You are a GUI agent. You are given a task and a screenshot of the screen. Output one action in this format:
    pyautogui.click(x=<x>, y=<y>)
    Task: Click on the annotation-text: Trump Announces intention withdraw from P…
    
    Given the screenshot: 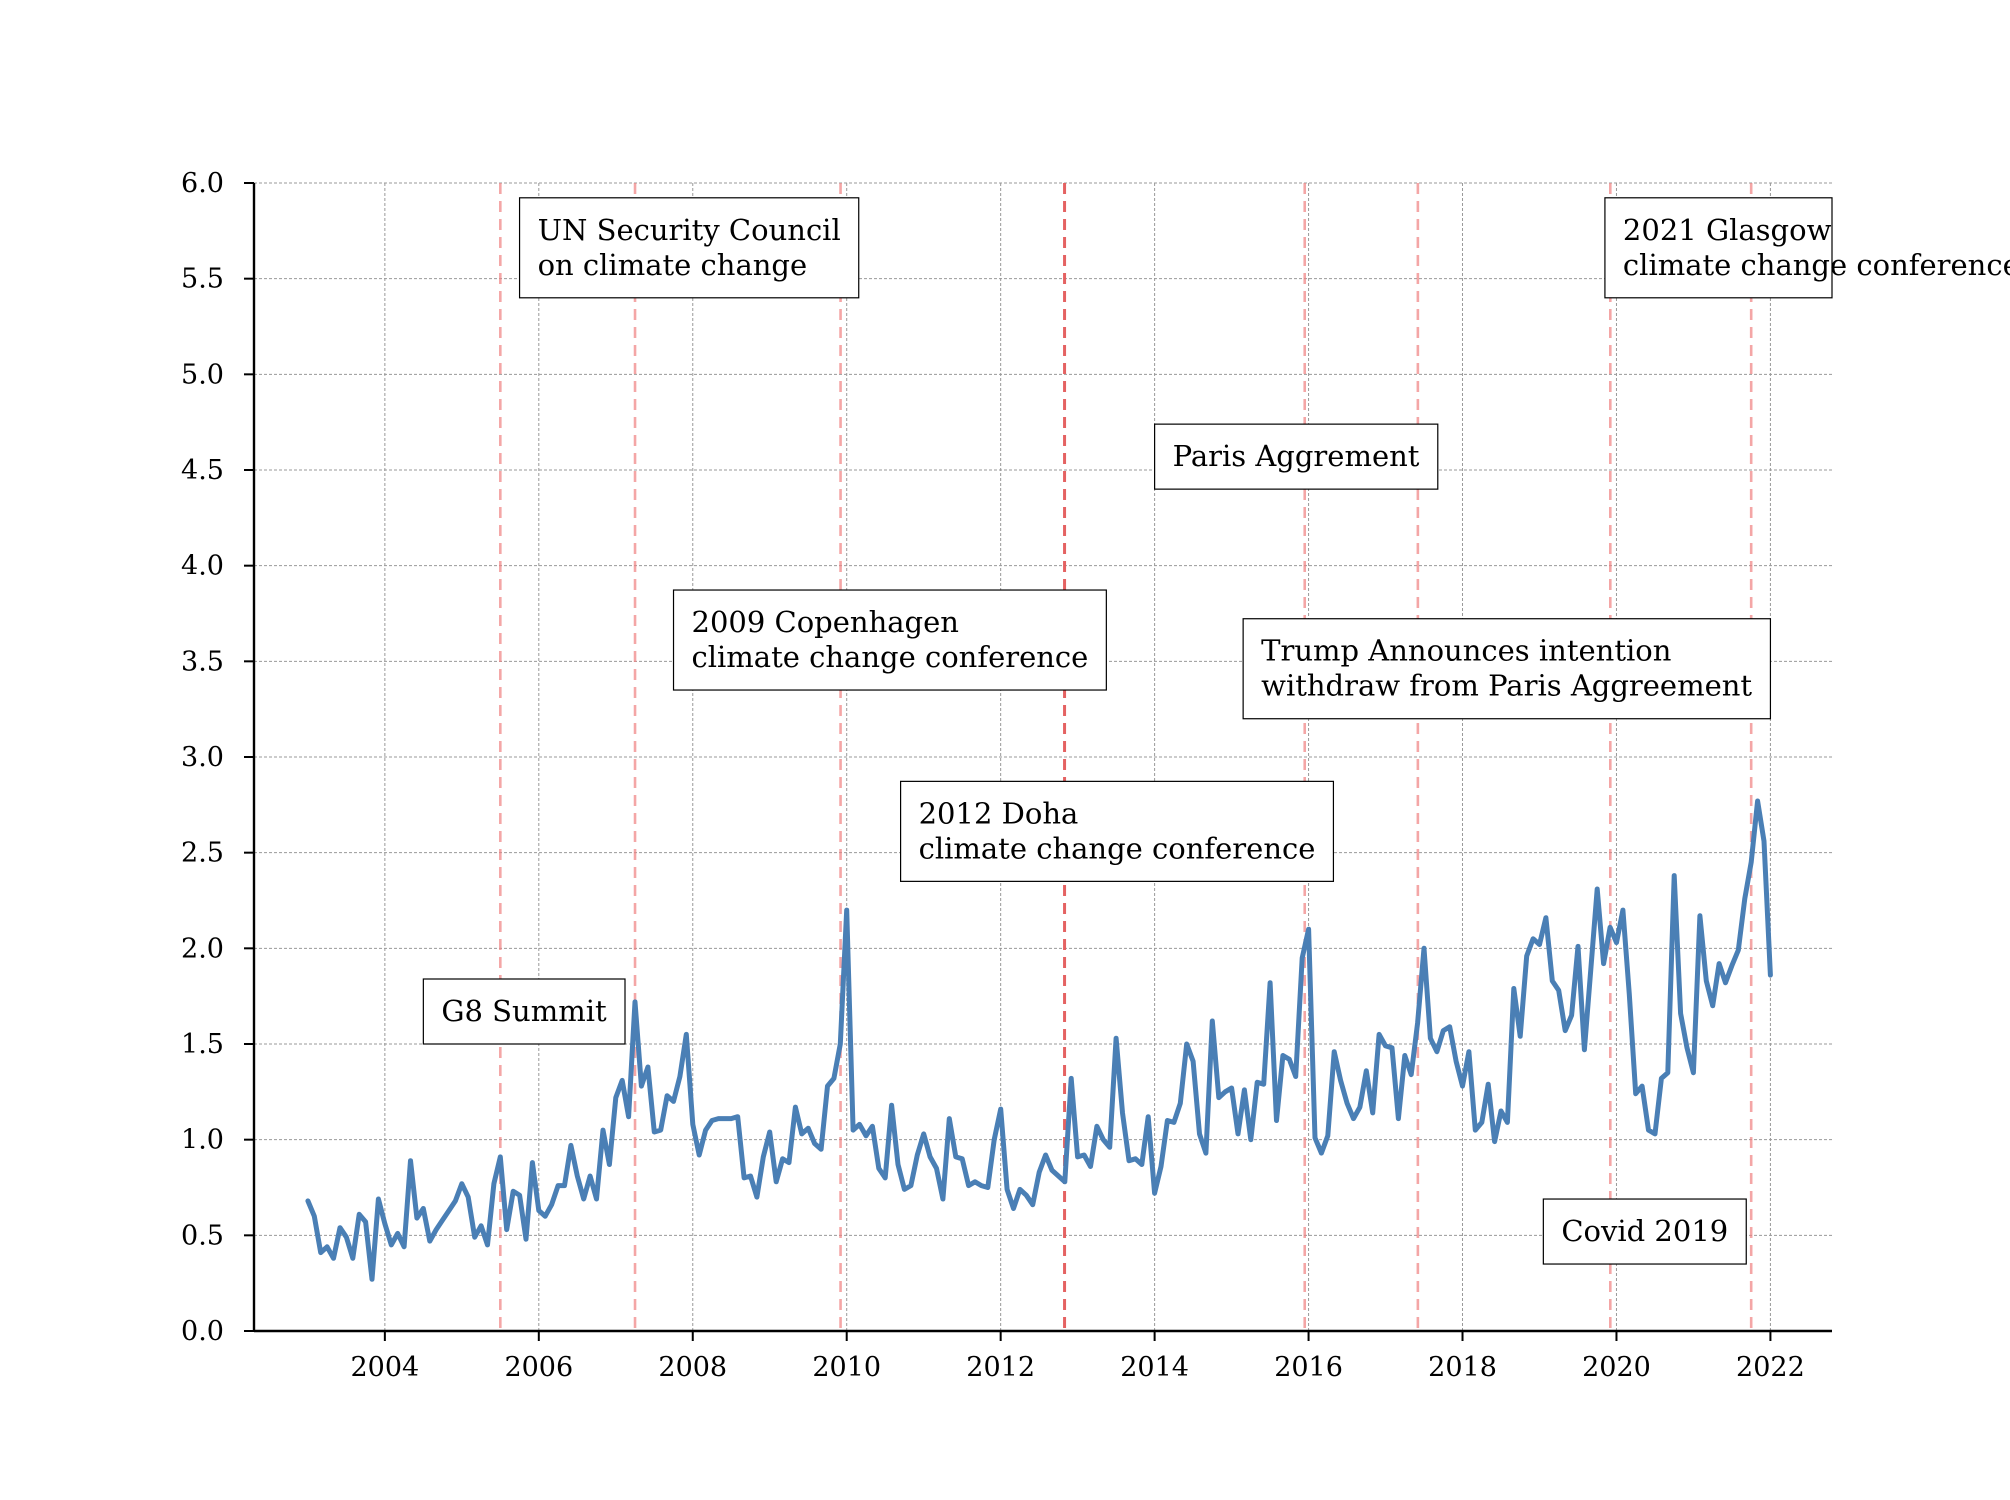 What is the action you would take?
    pyautogui.click(x=1506, y=668)
    